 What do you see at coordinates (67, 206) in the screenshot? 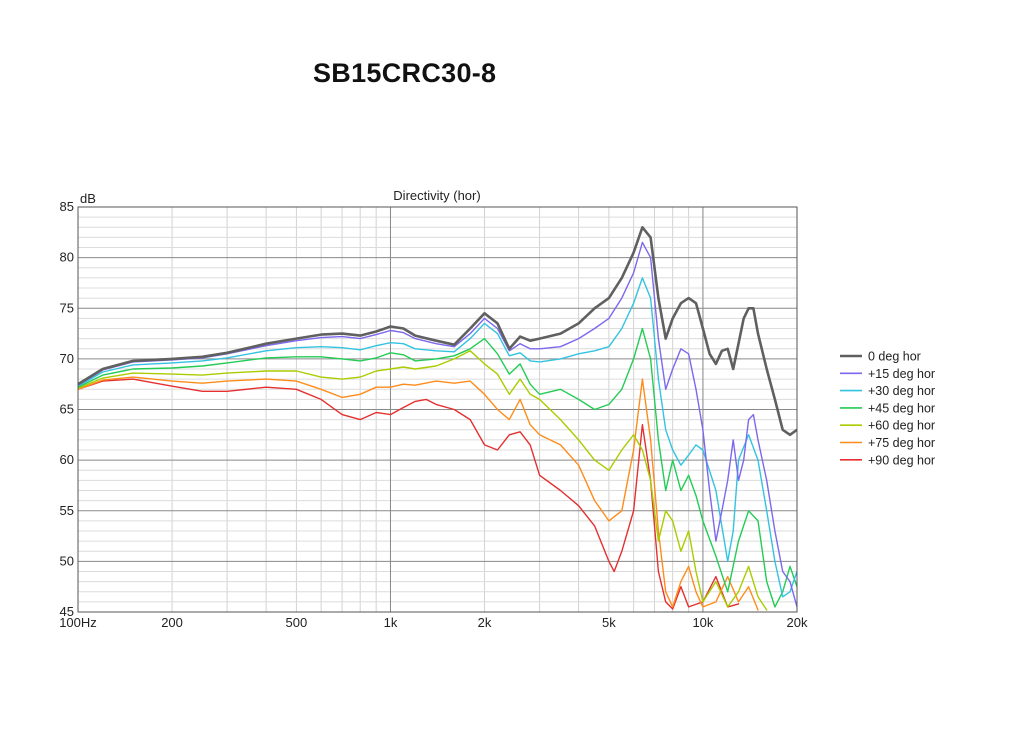
I see `y-tick-label: 85` at bounding box center [67, 206].